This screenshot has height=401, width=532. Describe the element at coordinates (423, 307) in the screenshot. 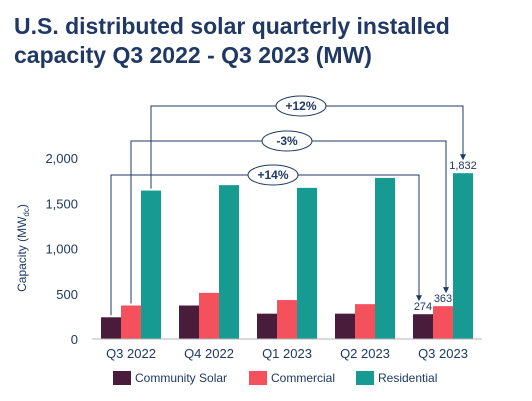

I see `data-label: 274` at that location.